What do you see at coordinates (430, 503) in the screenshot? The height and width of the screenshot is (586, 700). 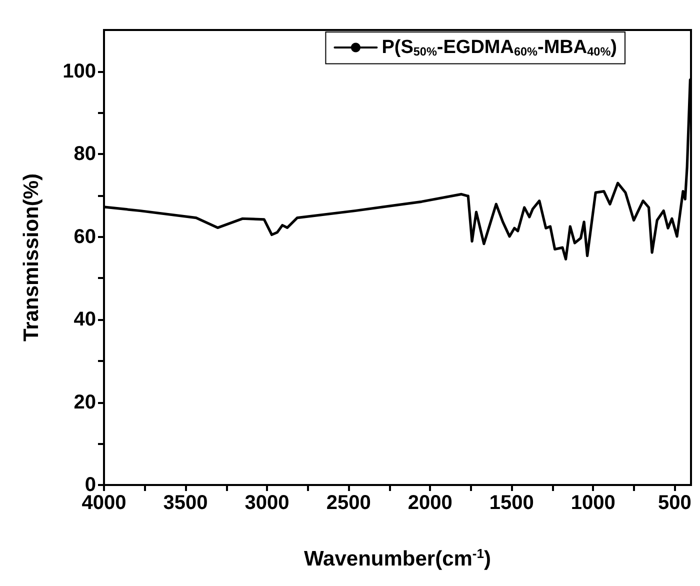 I see `x-tick-label: 2000` at bounding box center [430, 503].